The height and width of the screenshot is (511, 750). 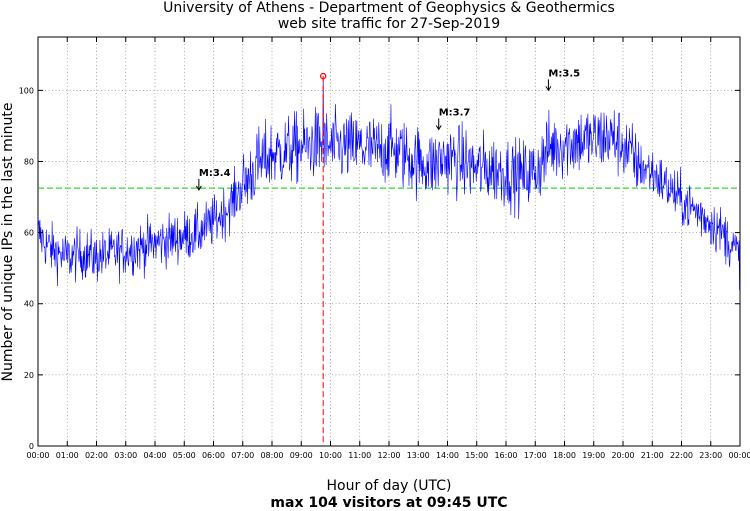 I want to click on x-tick-label: 13:00, so click(x=418, y=455).